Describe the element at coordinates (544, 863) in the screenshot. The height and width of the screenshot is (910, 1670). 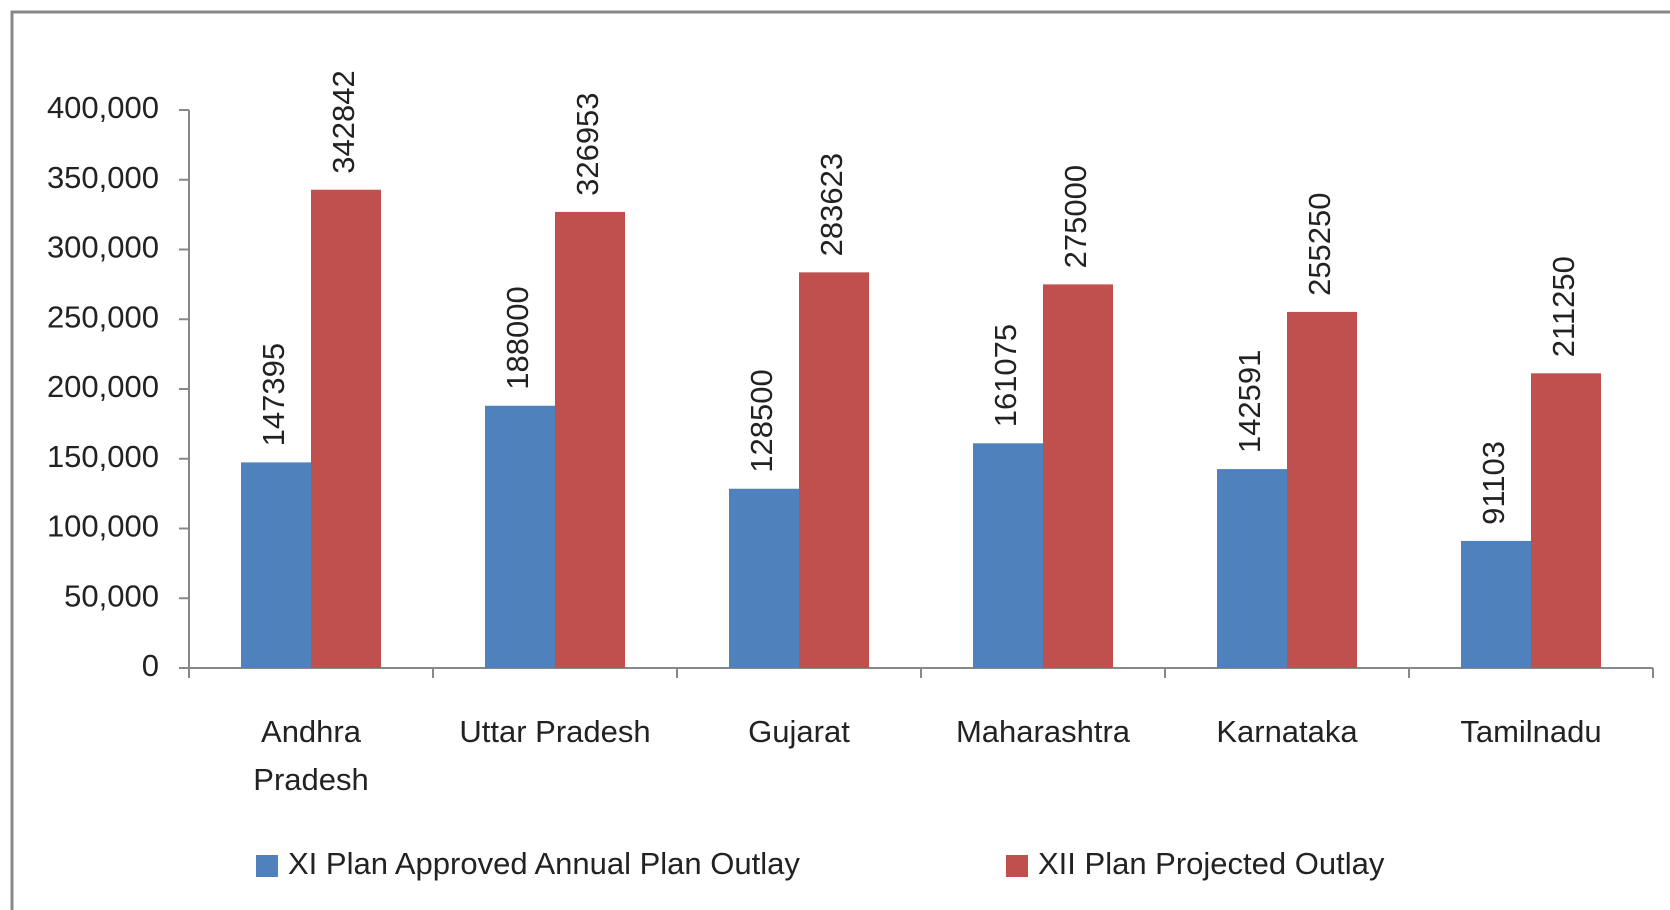
I see `legend-label: XI Plan Approved Annual Plan Outlay` at that location.